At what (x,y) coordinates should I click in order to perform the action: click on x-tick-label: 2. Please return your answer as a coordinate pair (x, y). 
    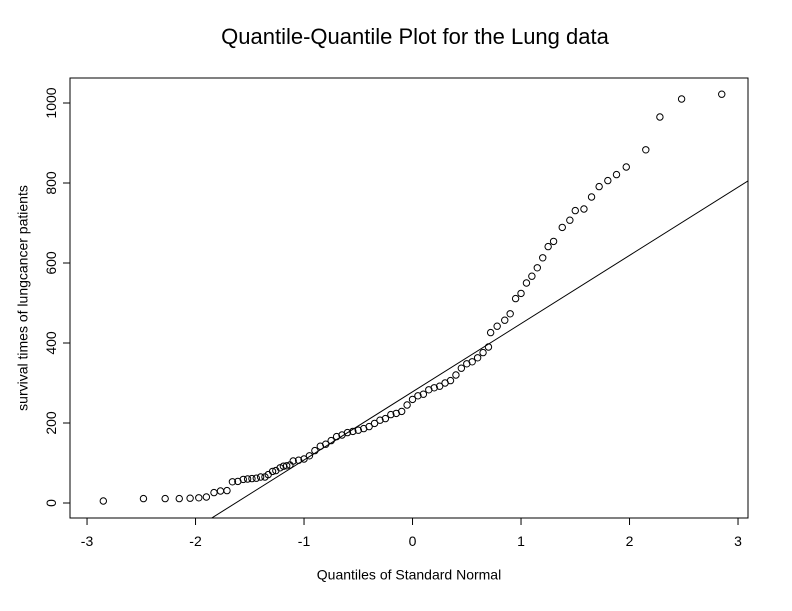
    Looking at the image, I should click on (630, 541).